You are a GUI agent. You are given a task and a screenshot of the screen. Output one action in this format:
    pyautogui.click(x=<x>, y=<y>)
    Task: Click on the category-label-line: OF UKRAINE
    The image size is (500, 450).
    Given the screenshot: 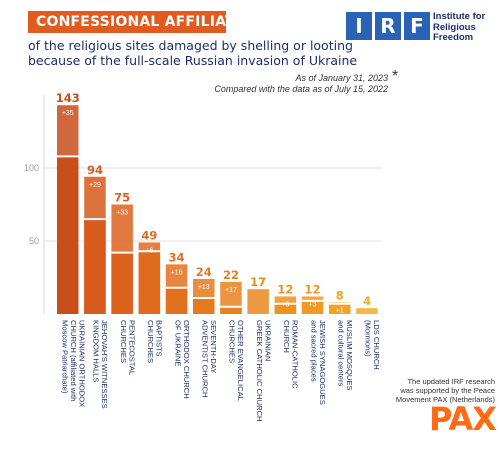 What is the action you would take?
    pyautogui.click(x=177, y=343)
    